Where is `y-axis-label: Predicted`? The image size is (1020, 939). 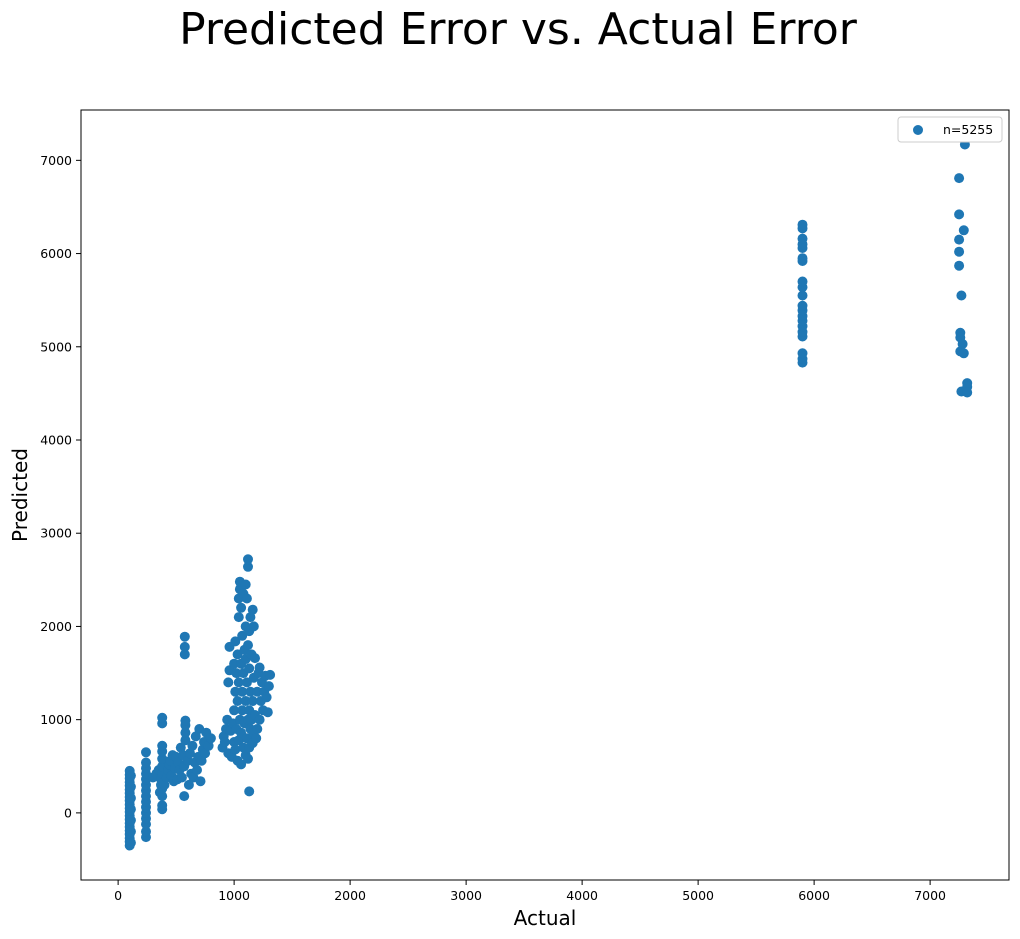
y-axis-label: Predicted is located at coordinates (20, 495).